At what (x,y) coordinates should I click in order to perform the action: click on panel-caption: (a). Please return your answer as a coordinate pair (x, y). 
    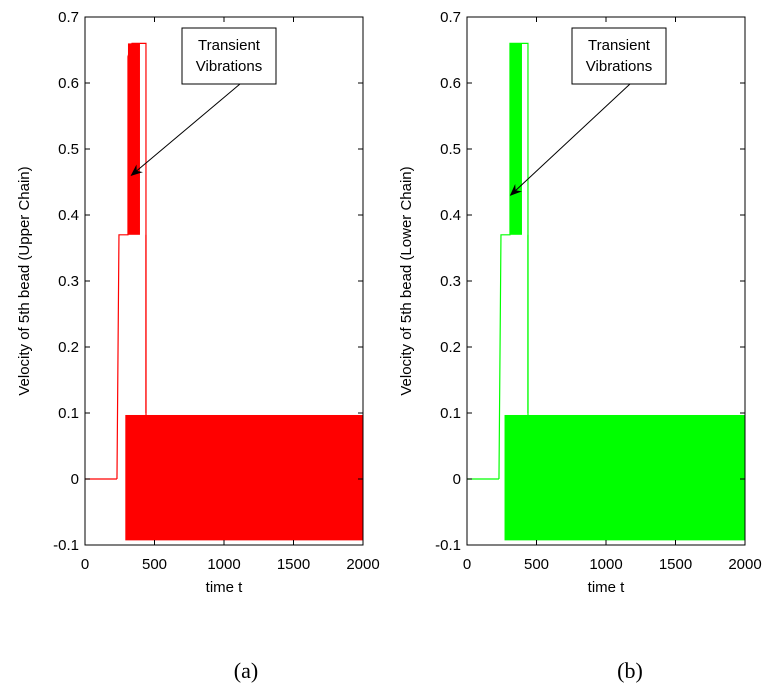
    Looking at the image, I should click on (246, 670).